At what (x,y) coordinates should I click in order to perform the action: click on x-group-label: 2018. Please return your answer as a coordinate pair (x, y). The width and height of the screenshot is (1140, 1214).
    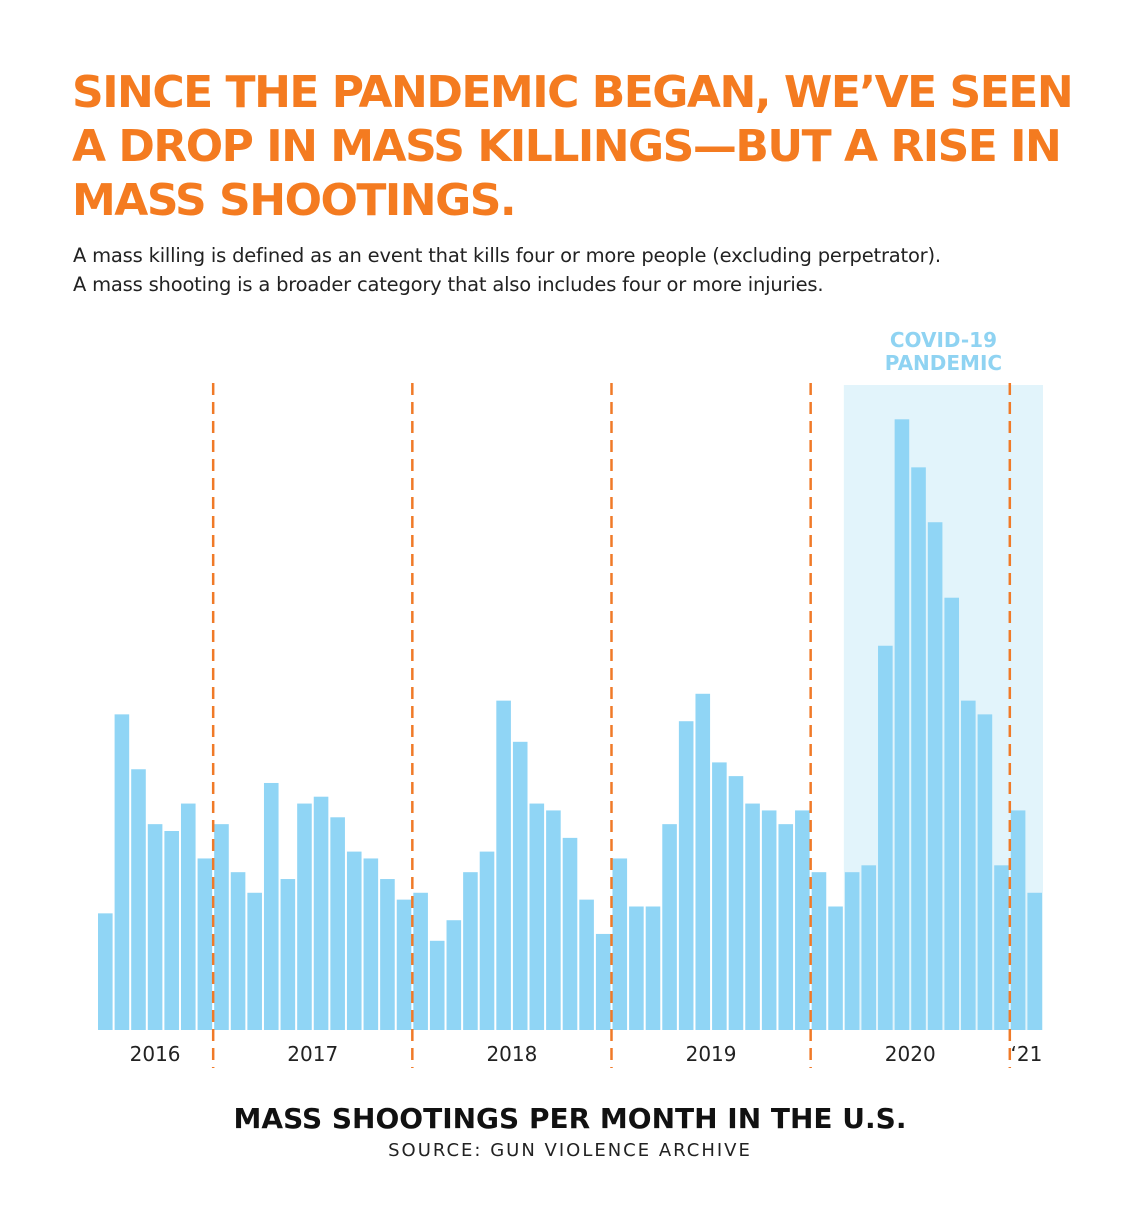
    Looking at the image, I should click on (511, 1054).